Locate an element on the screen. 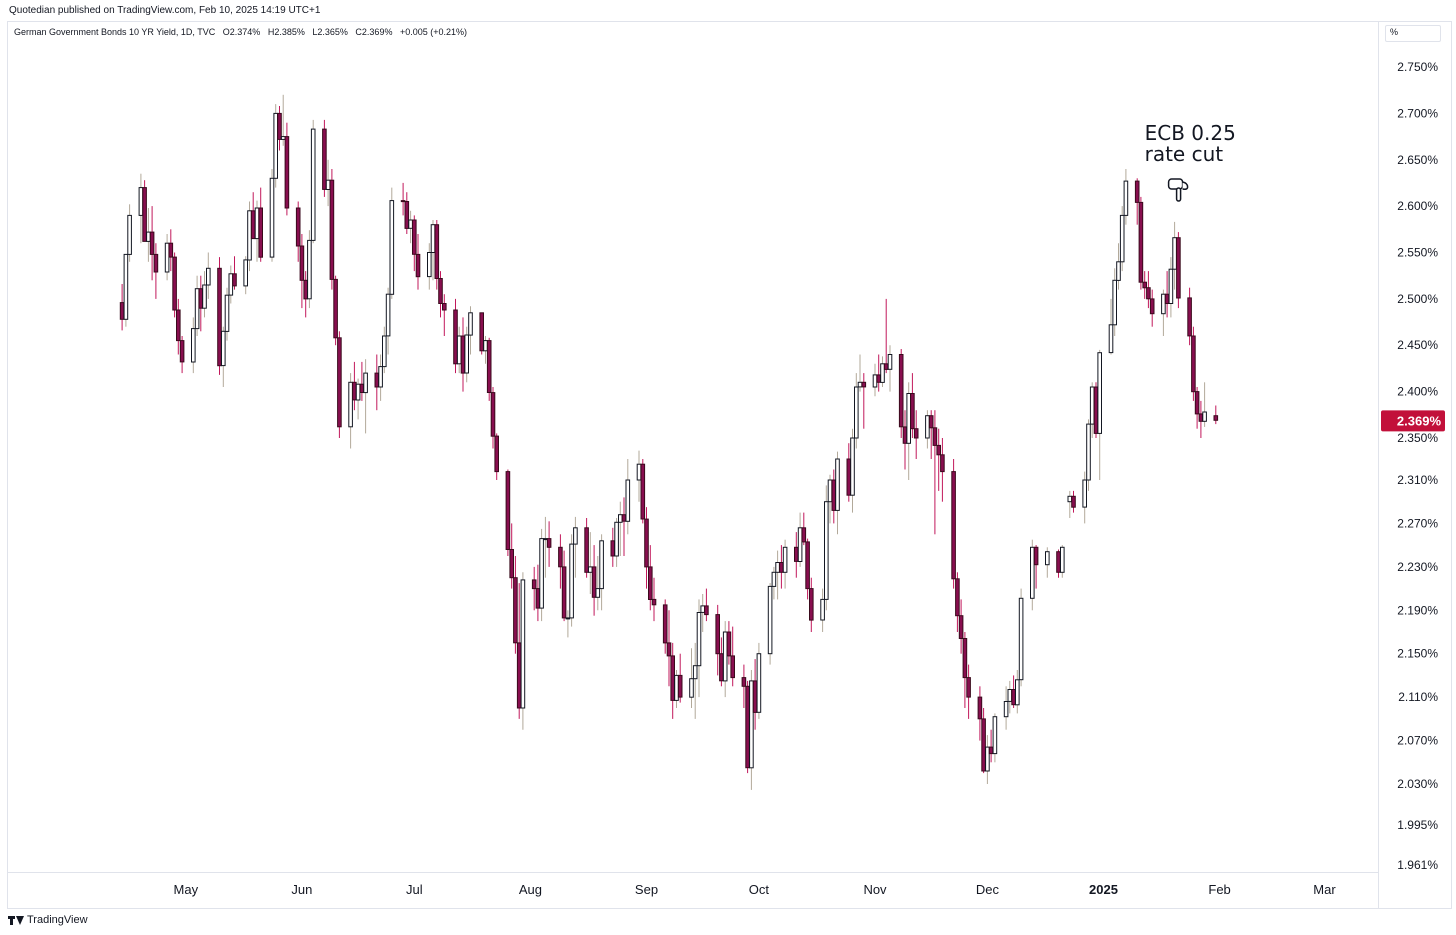 The height and width of the screenshot is (935, 1456). price-tick-label: 2.350% is located at coordinates (1417, 438).